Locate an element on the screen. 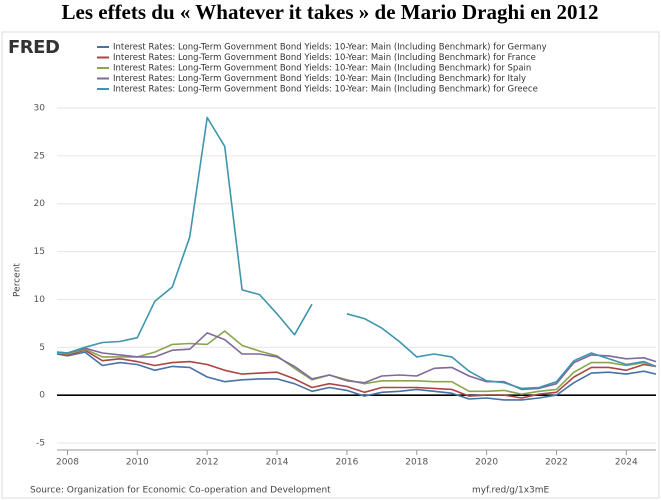 The image size is (661, 500). y-tick-label: 0 is located at coordinates (42, 396).